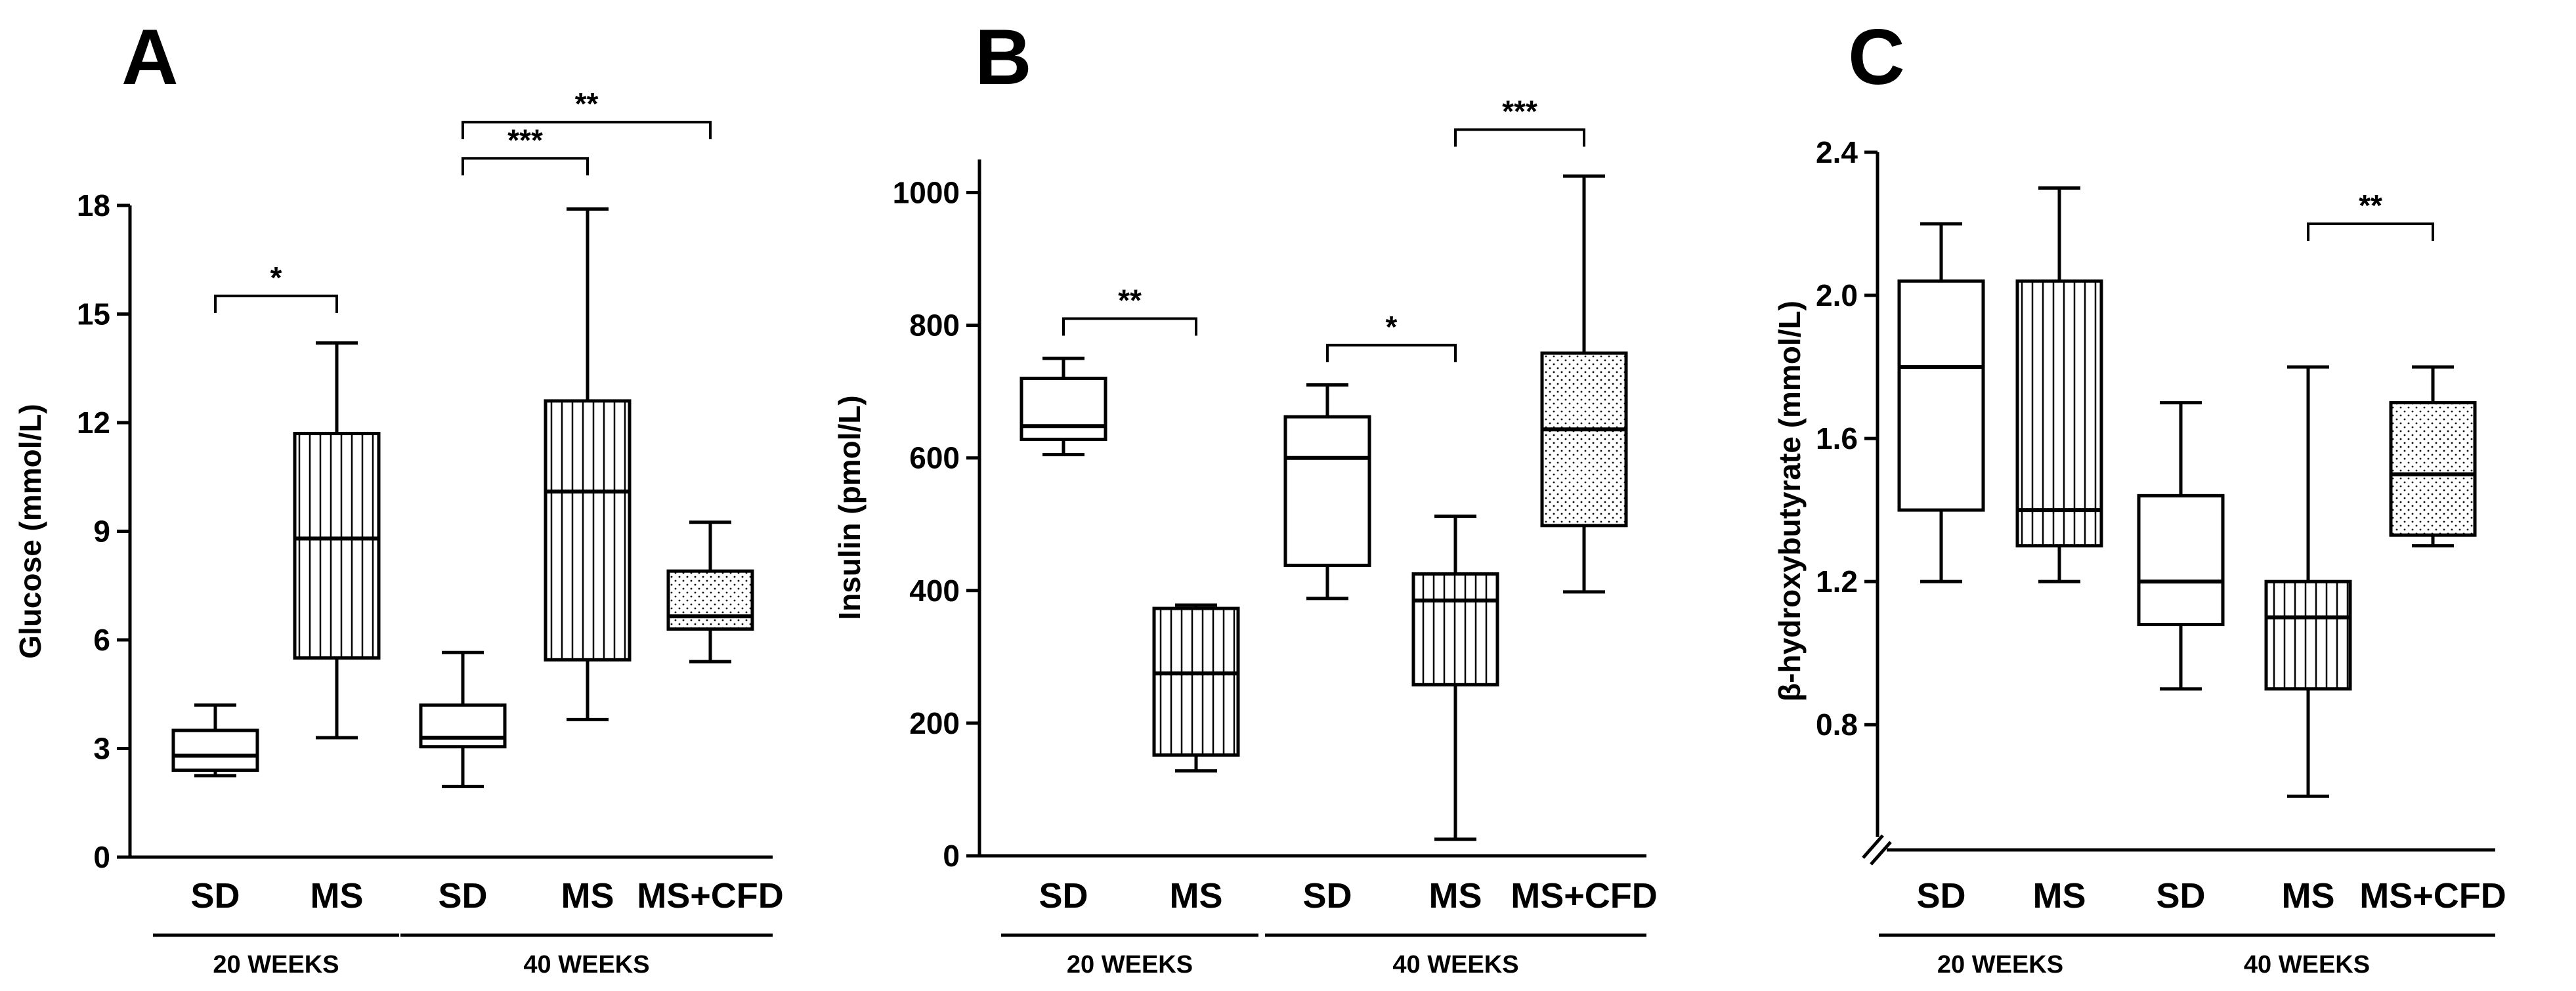 This screenshot has width=2576, height=991. What do you see at coordinates (935, 723) in the screenshot?
I see `y-tick-label: 200` at bounding box center [935, 723].